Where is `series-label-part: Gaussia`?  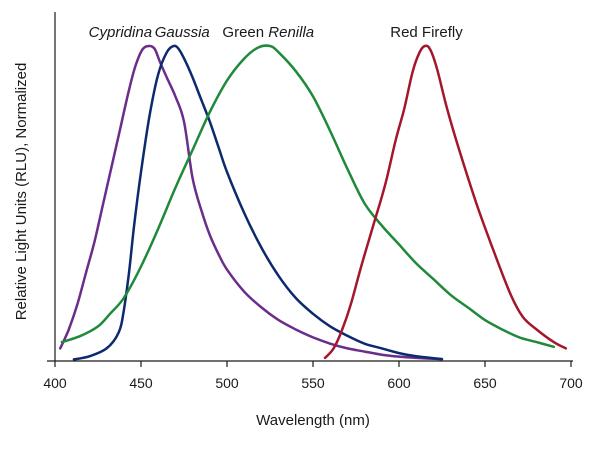
series-label-part: Gaussia is located at coordinates (182, 32).